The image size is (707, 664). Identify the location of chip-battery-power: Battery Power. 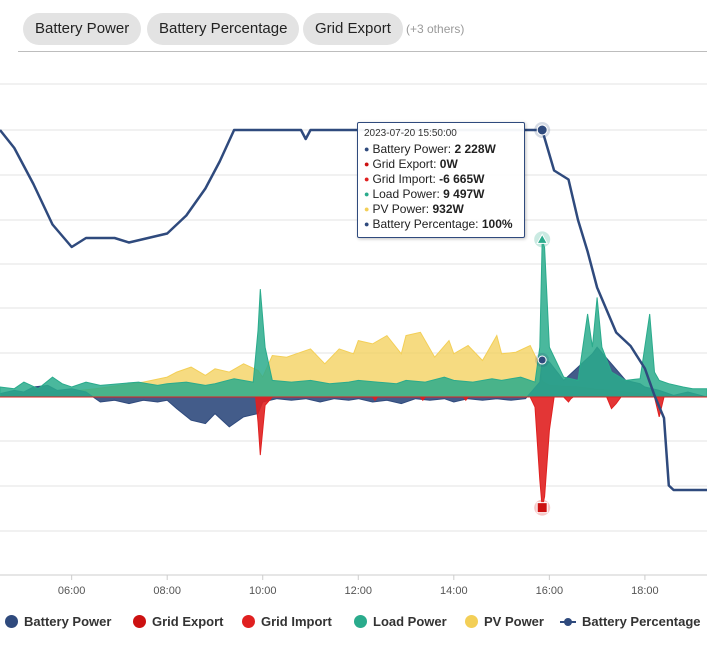
(82, 29).